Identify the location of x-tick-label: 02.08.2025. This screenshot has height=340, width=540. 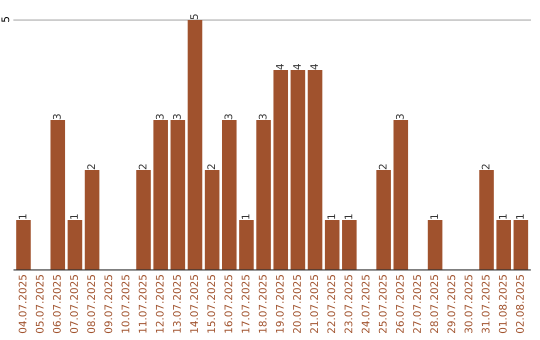
(520, 304).